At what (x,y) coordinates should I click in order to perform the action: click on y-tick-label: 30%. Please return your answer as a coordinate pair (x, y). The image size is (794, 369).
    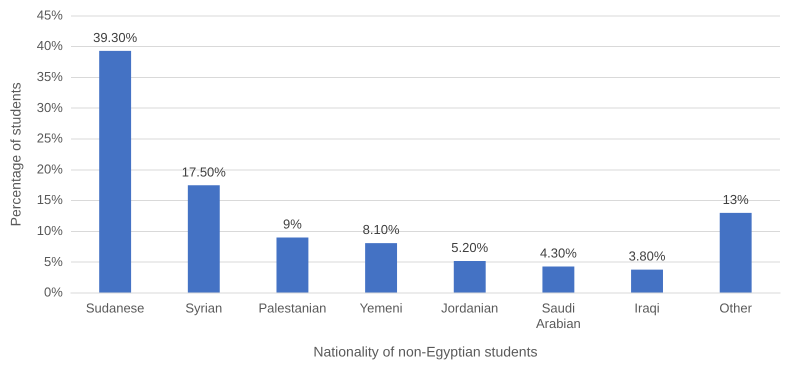
    Looking at the image, I should click on (50, 107).